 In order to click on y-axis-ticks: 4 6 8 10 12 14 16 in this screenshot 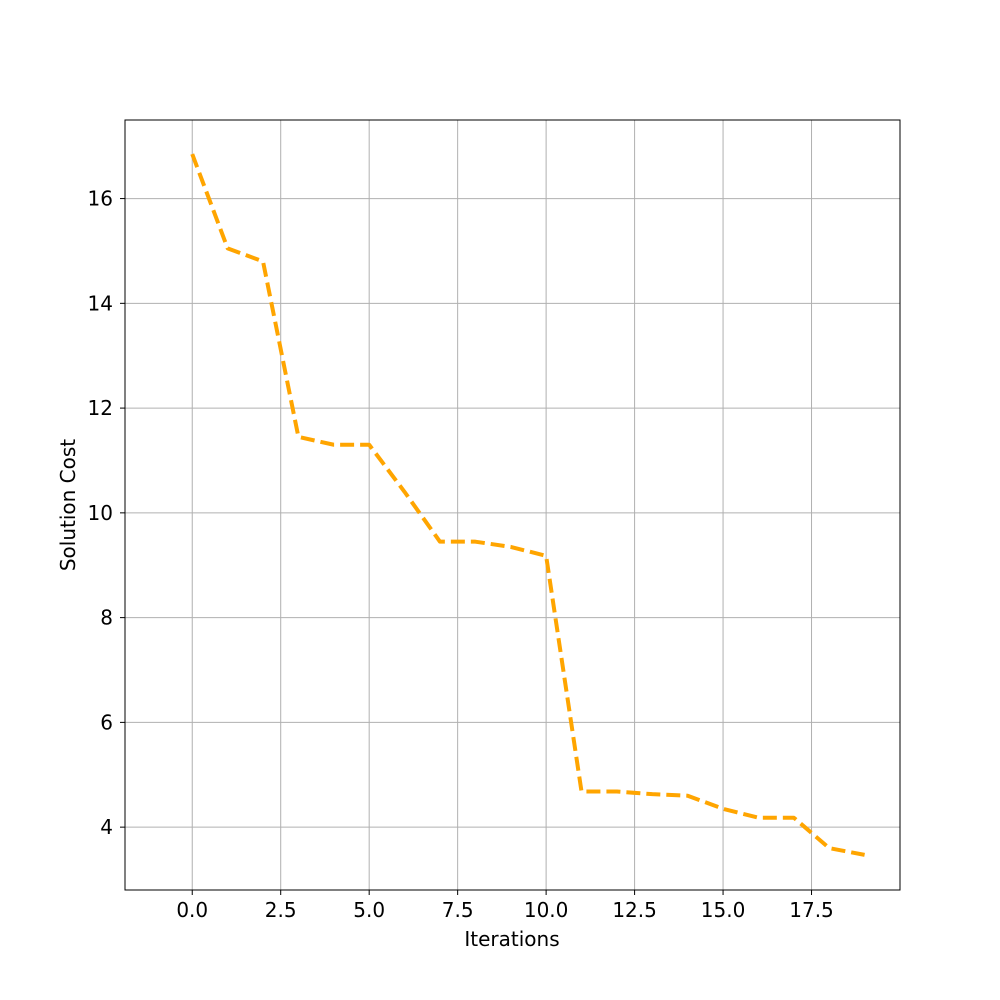, I will do `click(106, 513)`.